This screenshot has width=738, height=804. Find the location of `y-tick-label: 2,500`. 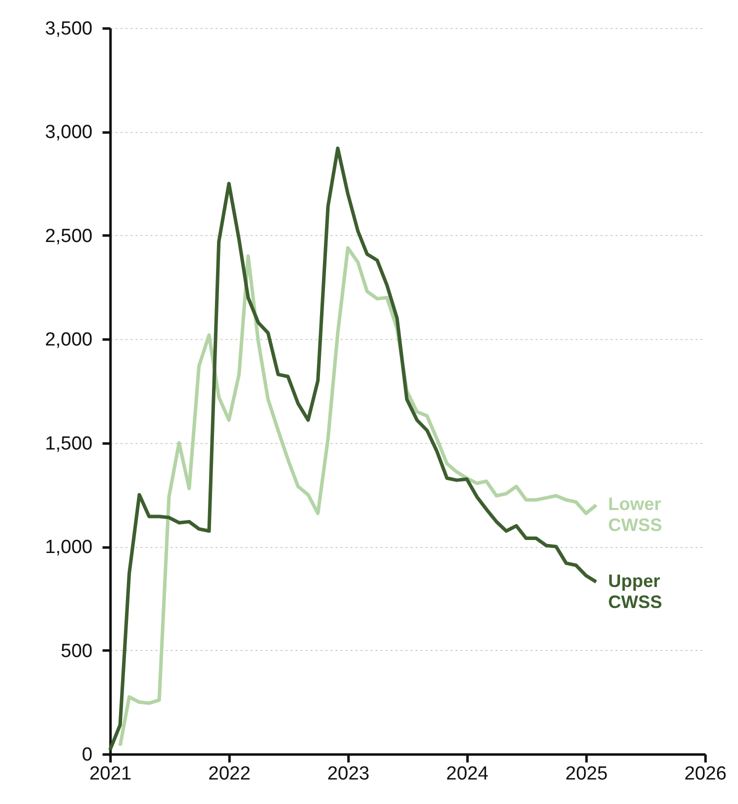

y-tick-label: 2,500 is located at coordinates (68, 236).